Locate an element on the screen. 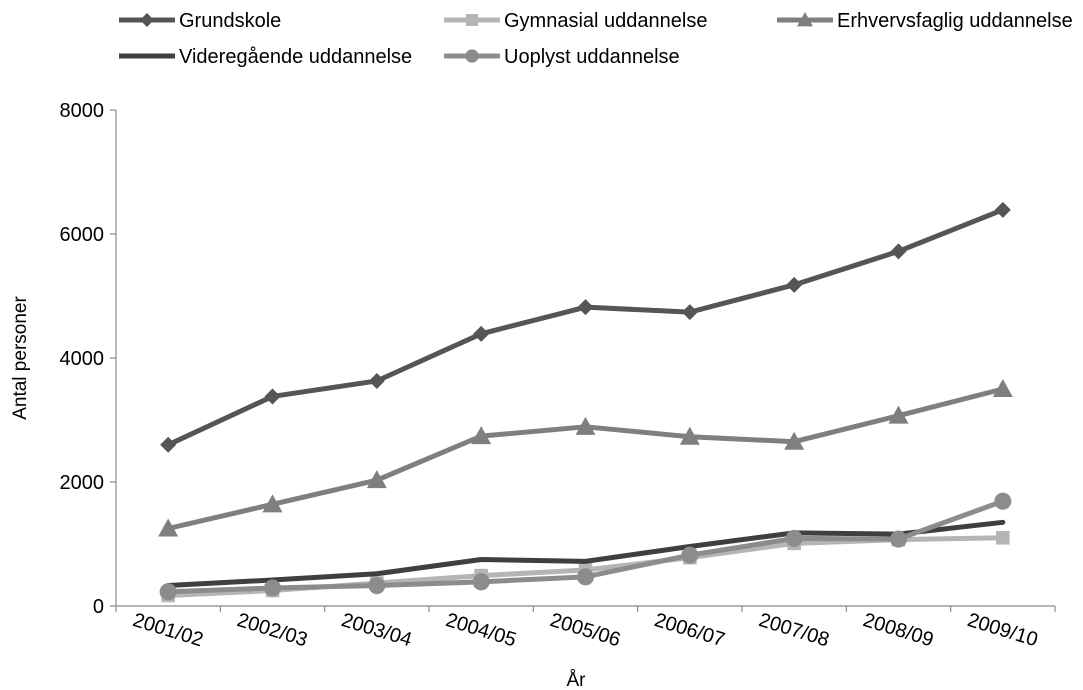 This screenshot has height=690, width=1083. x-tick-label: 2001/02 is located at coordinates (168, 630).